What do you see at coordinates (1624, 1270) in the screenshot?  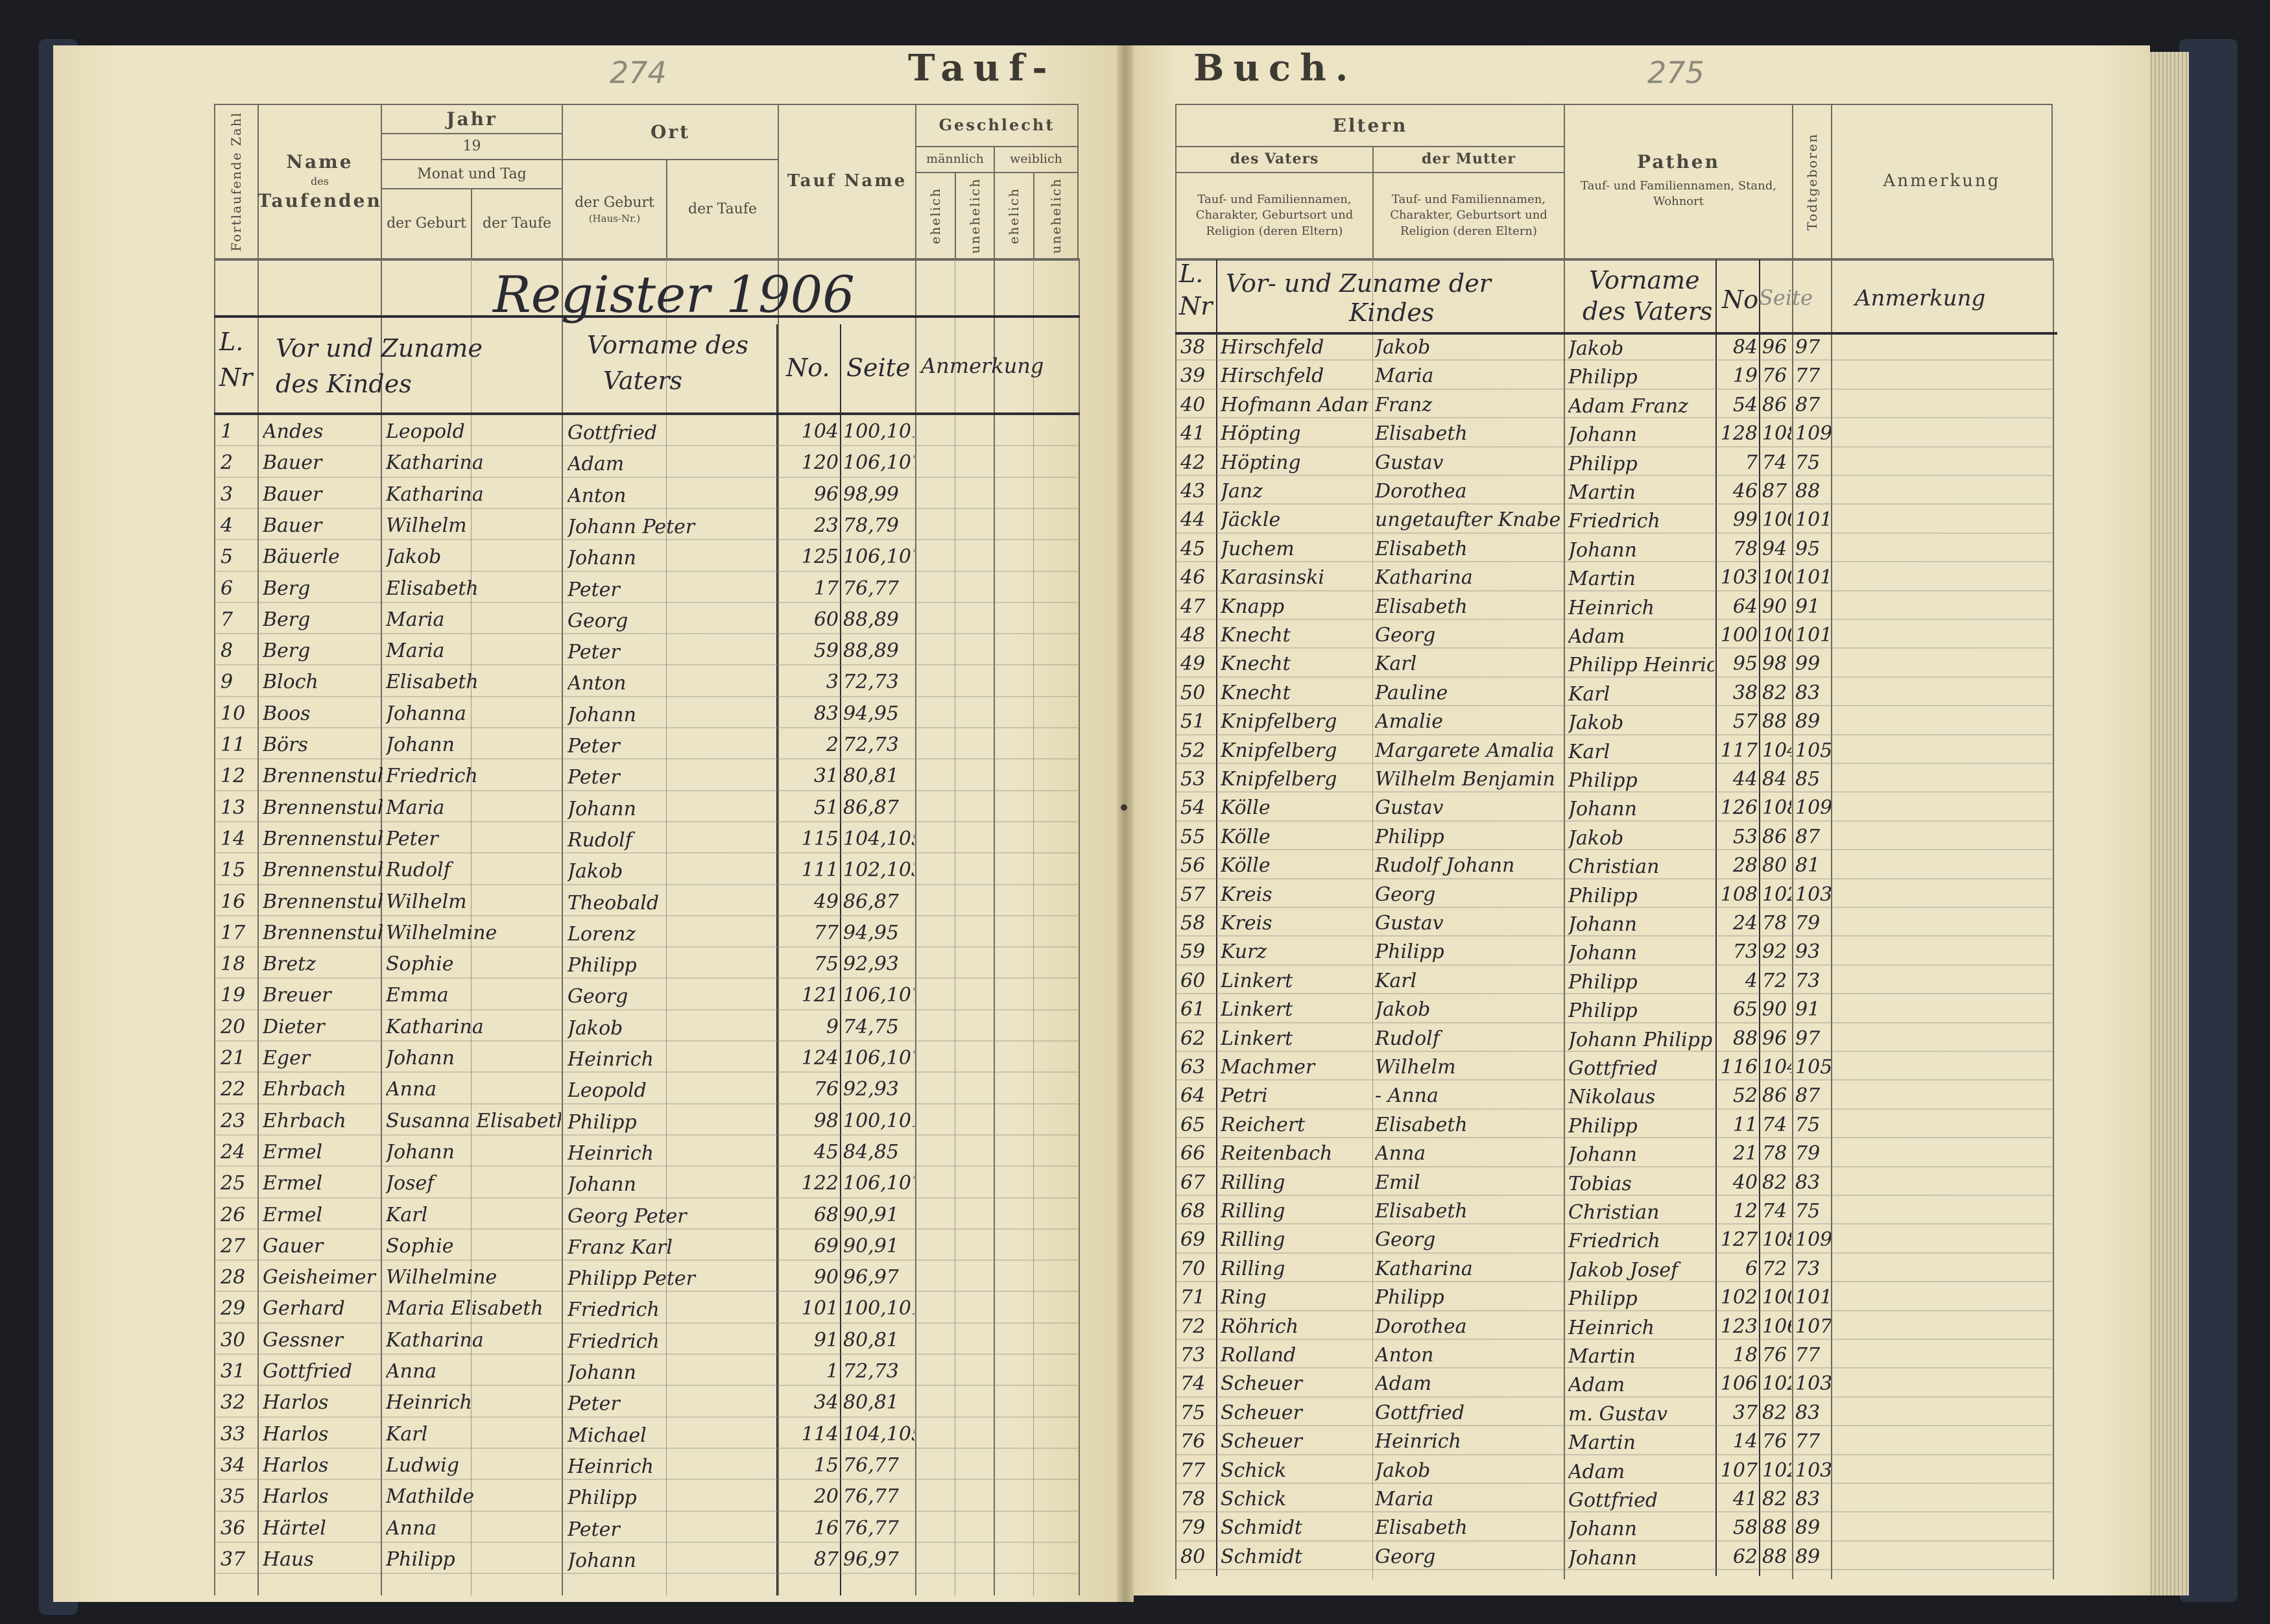 I see `father-given-name: Jakob Josef` at bounding box center [1624, 1270].